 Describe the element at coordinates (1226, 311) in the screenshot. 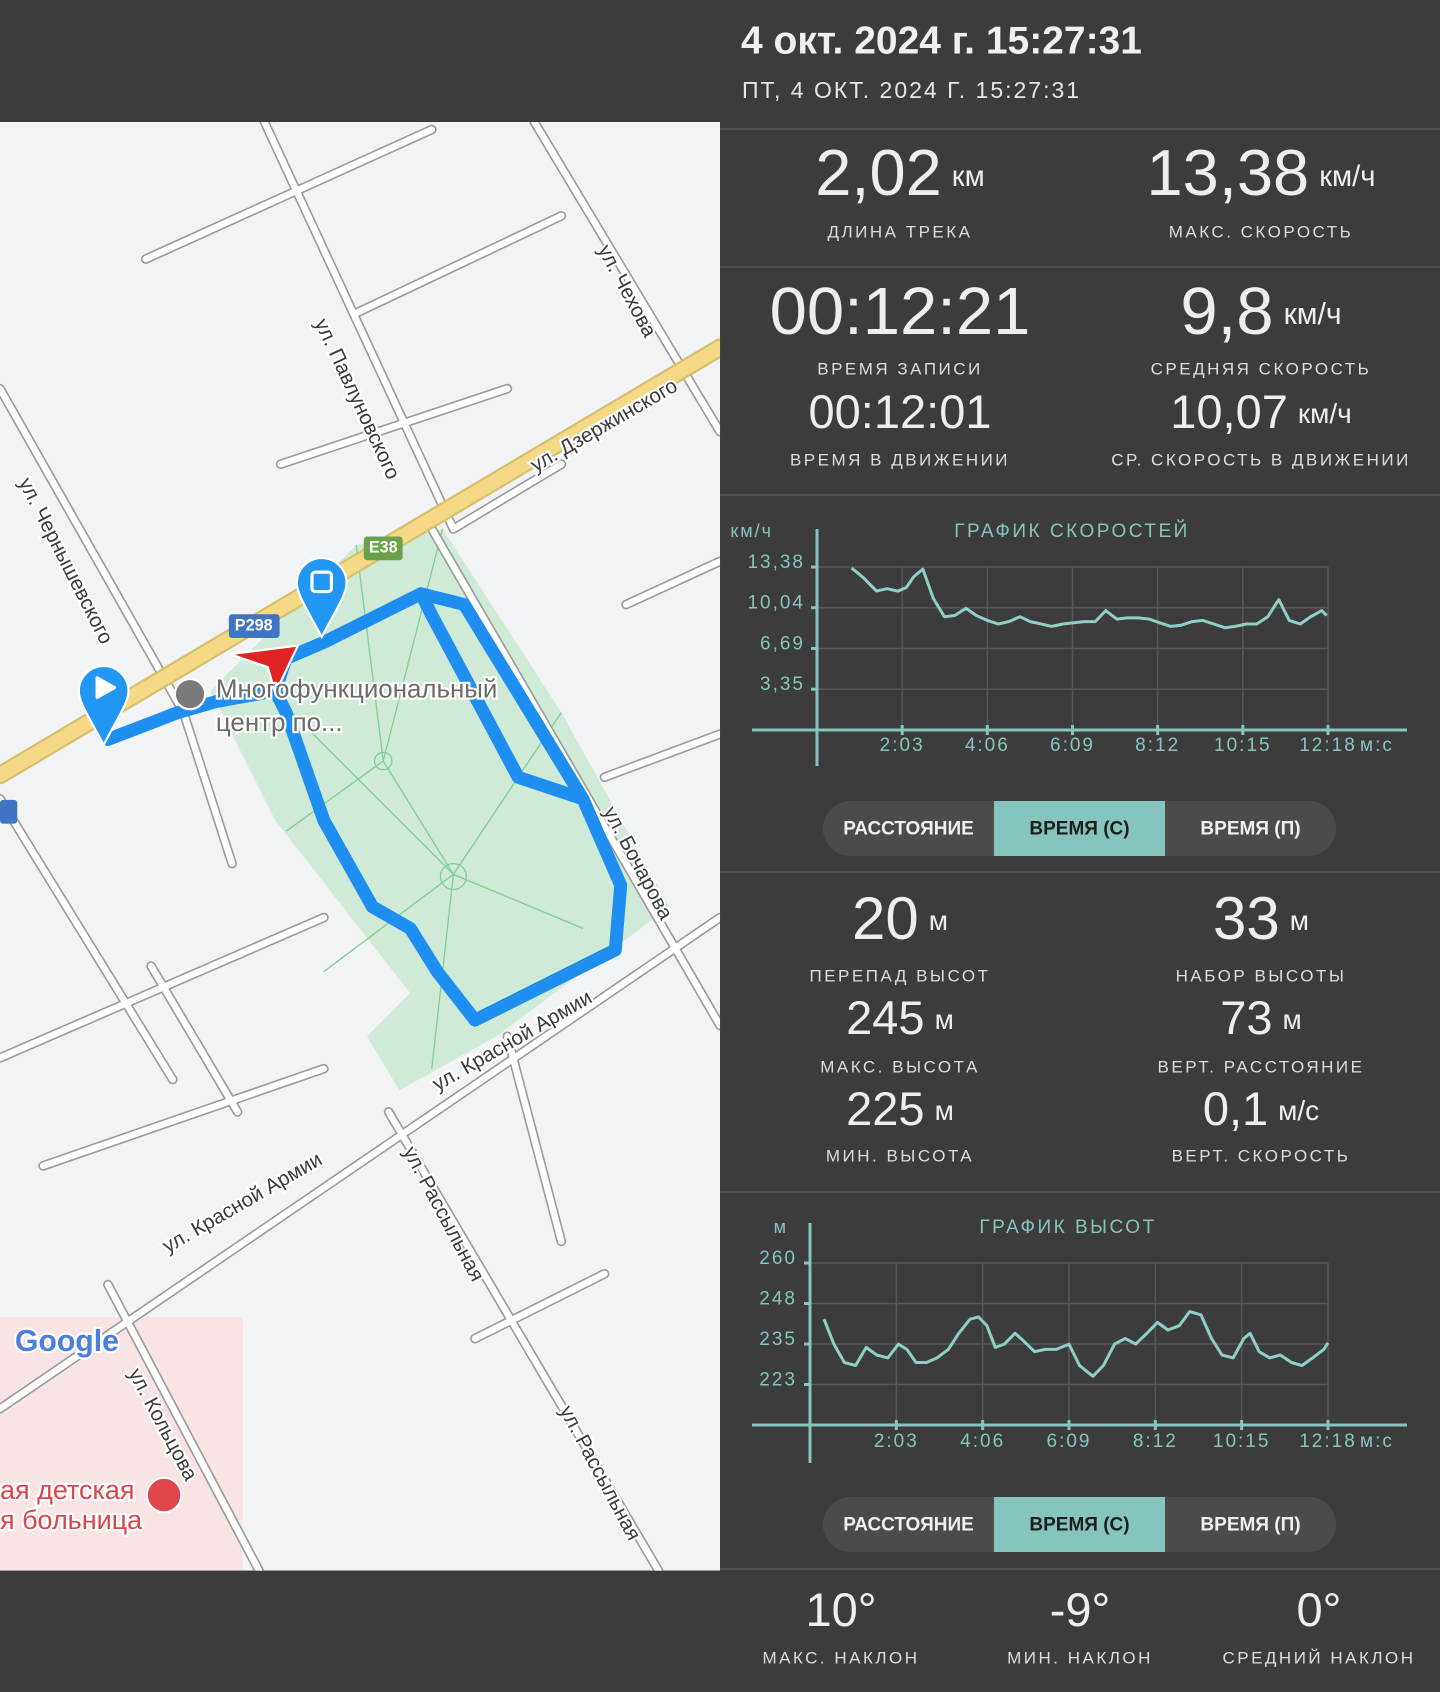

I see `stat-number: 9,8` at that location.